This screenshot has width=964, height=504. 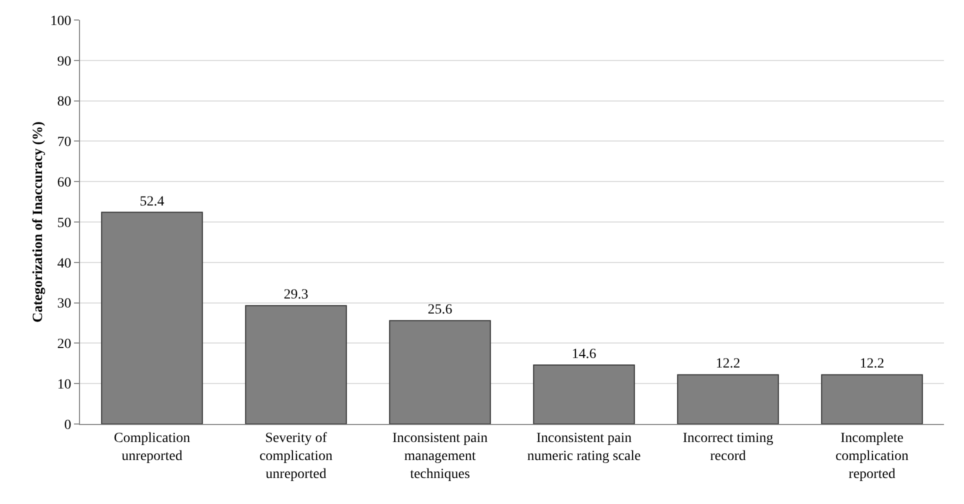 I want to click on data-label: 14.6, so click(x=584, y=354).